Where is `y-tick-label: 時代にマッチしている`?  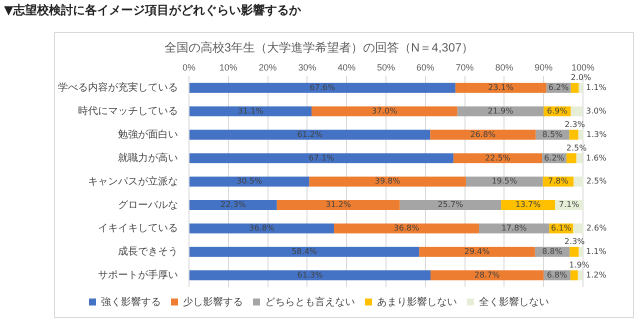 y-tick-label: 時代にマッチしている is located at coordinates (128, 111).